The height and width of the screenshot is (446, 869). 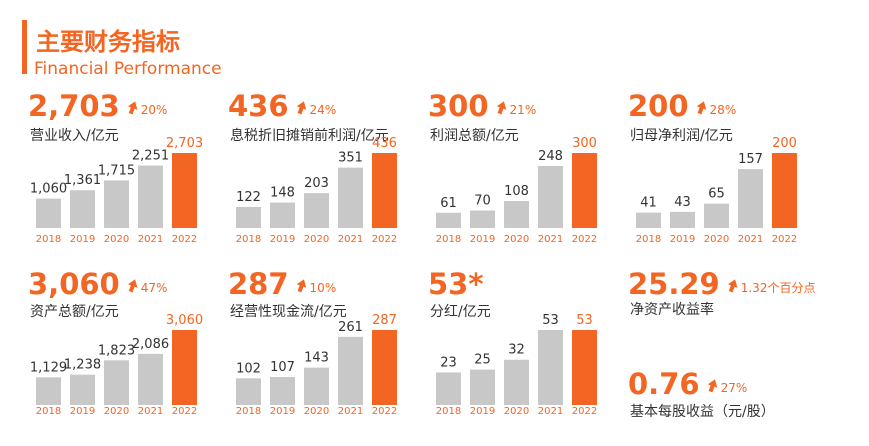 I want to click on value-label: 1,060, so click(x=48, y=189).